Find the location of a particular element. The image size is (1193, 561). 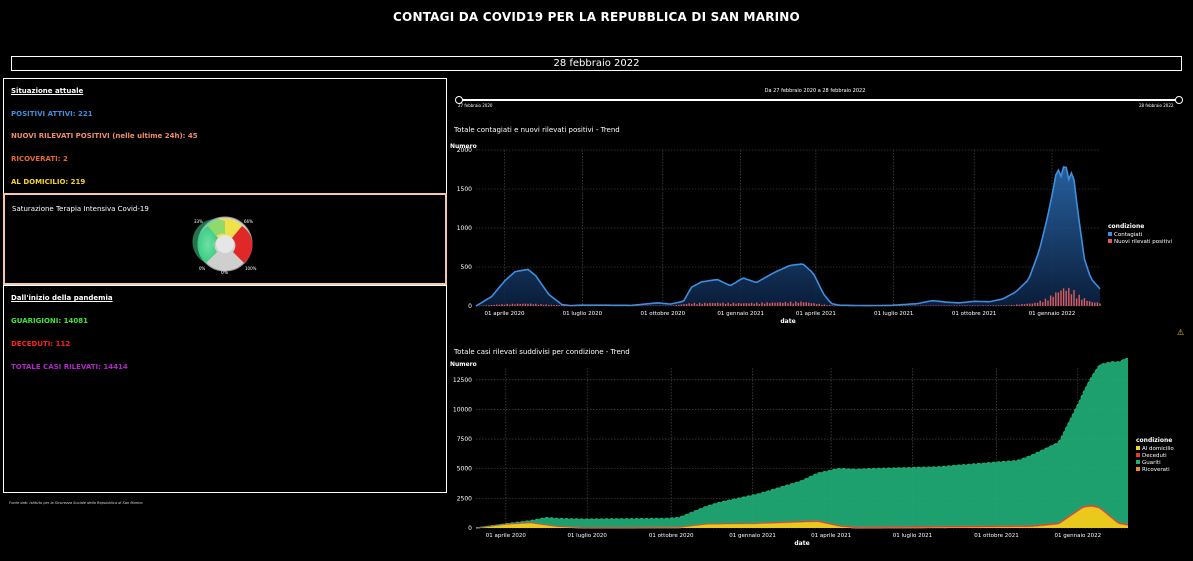

y-tick-label: 500 is located at coordinates (467, 267).